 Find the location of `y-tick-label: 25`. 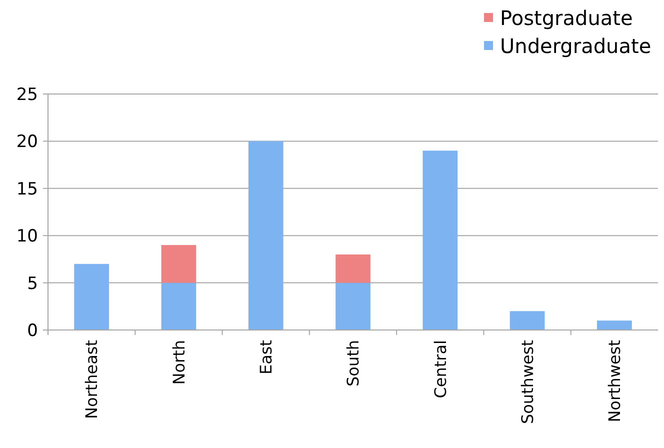

y-tick-label: 25 is located at coordinates (27, 94).